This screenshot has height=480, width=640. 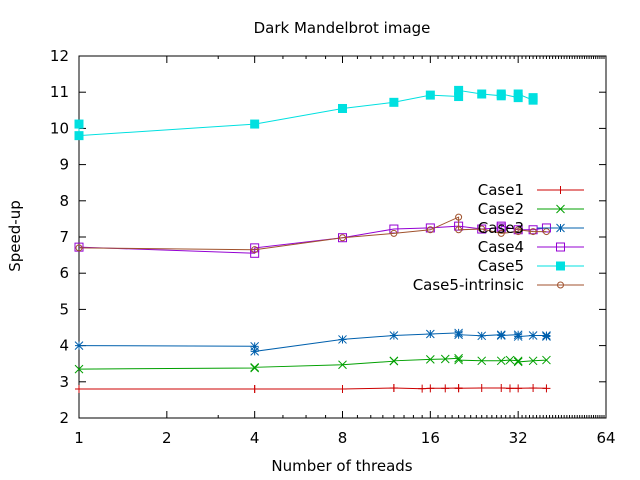 I want to click on legend-marker-case4, so click(x=560, y=247).